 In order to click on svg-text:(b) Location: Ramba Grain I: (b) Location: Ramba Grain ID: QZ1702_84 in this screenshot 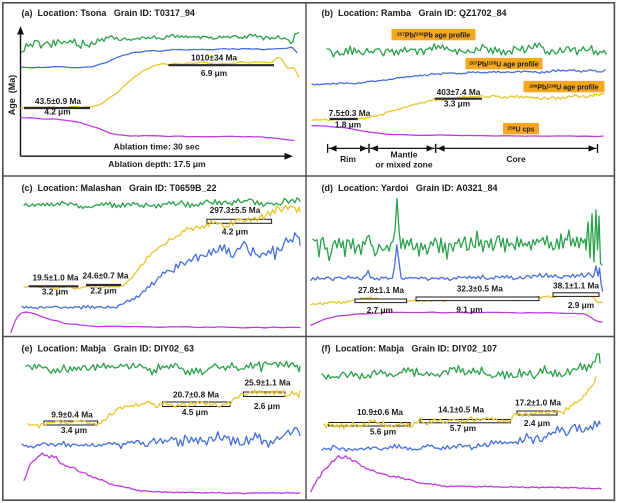, I will do `click(414, 13)`.